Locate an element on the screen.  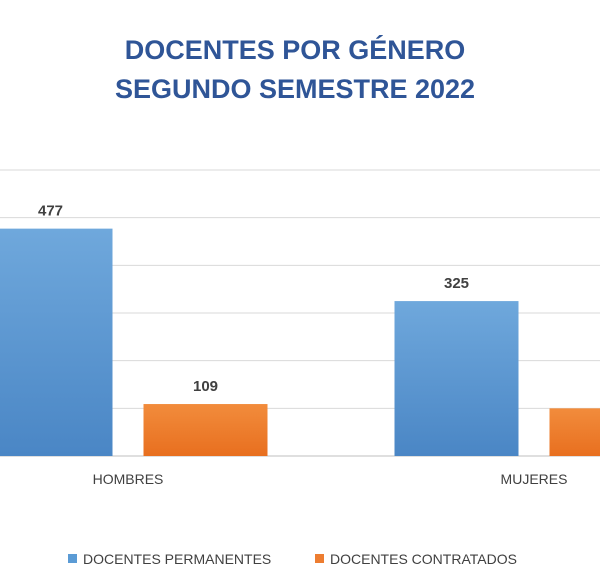
legend-swatch-contratados is located at coordinates (319, 558).